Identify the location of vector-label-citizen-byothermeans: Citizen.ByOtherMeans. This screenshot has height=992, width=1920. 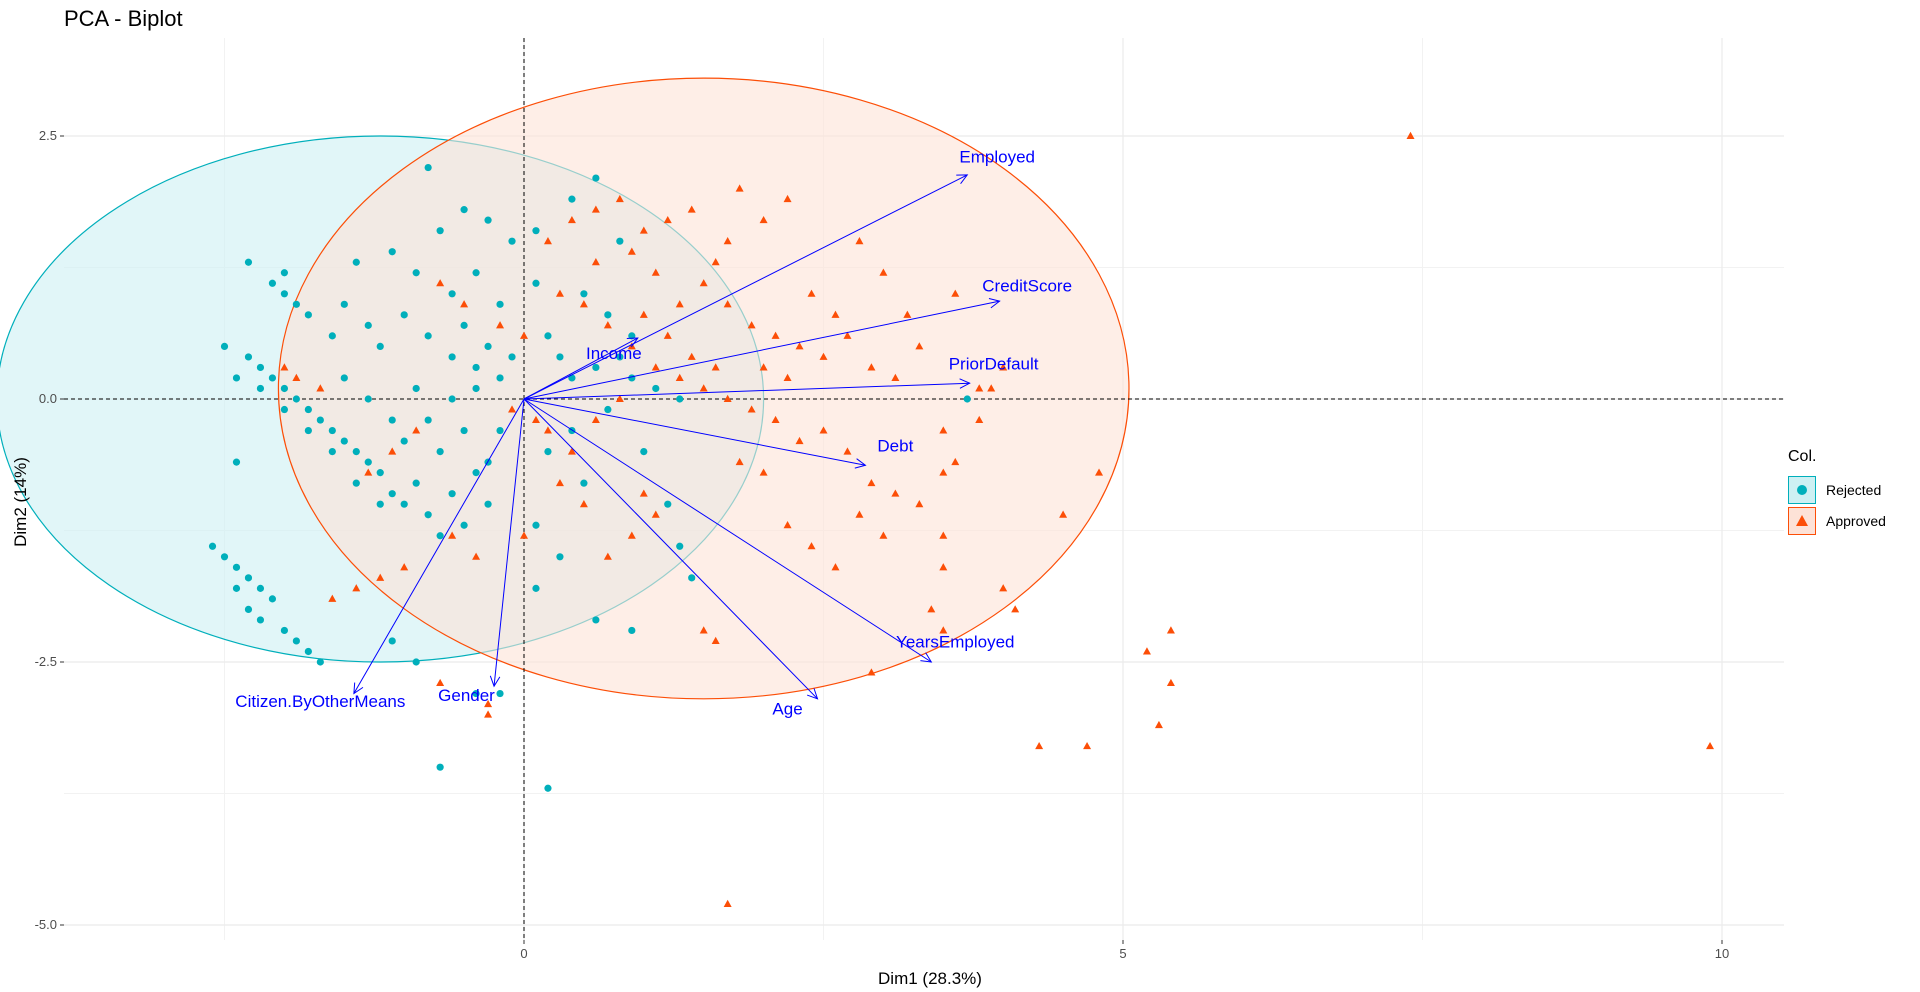
(320, 701).